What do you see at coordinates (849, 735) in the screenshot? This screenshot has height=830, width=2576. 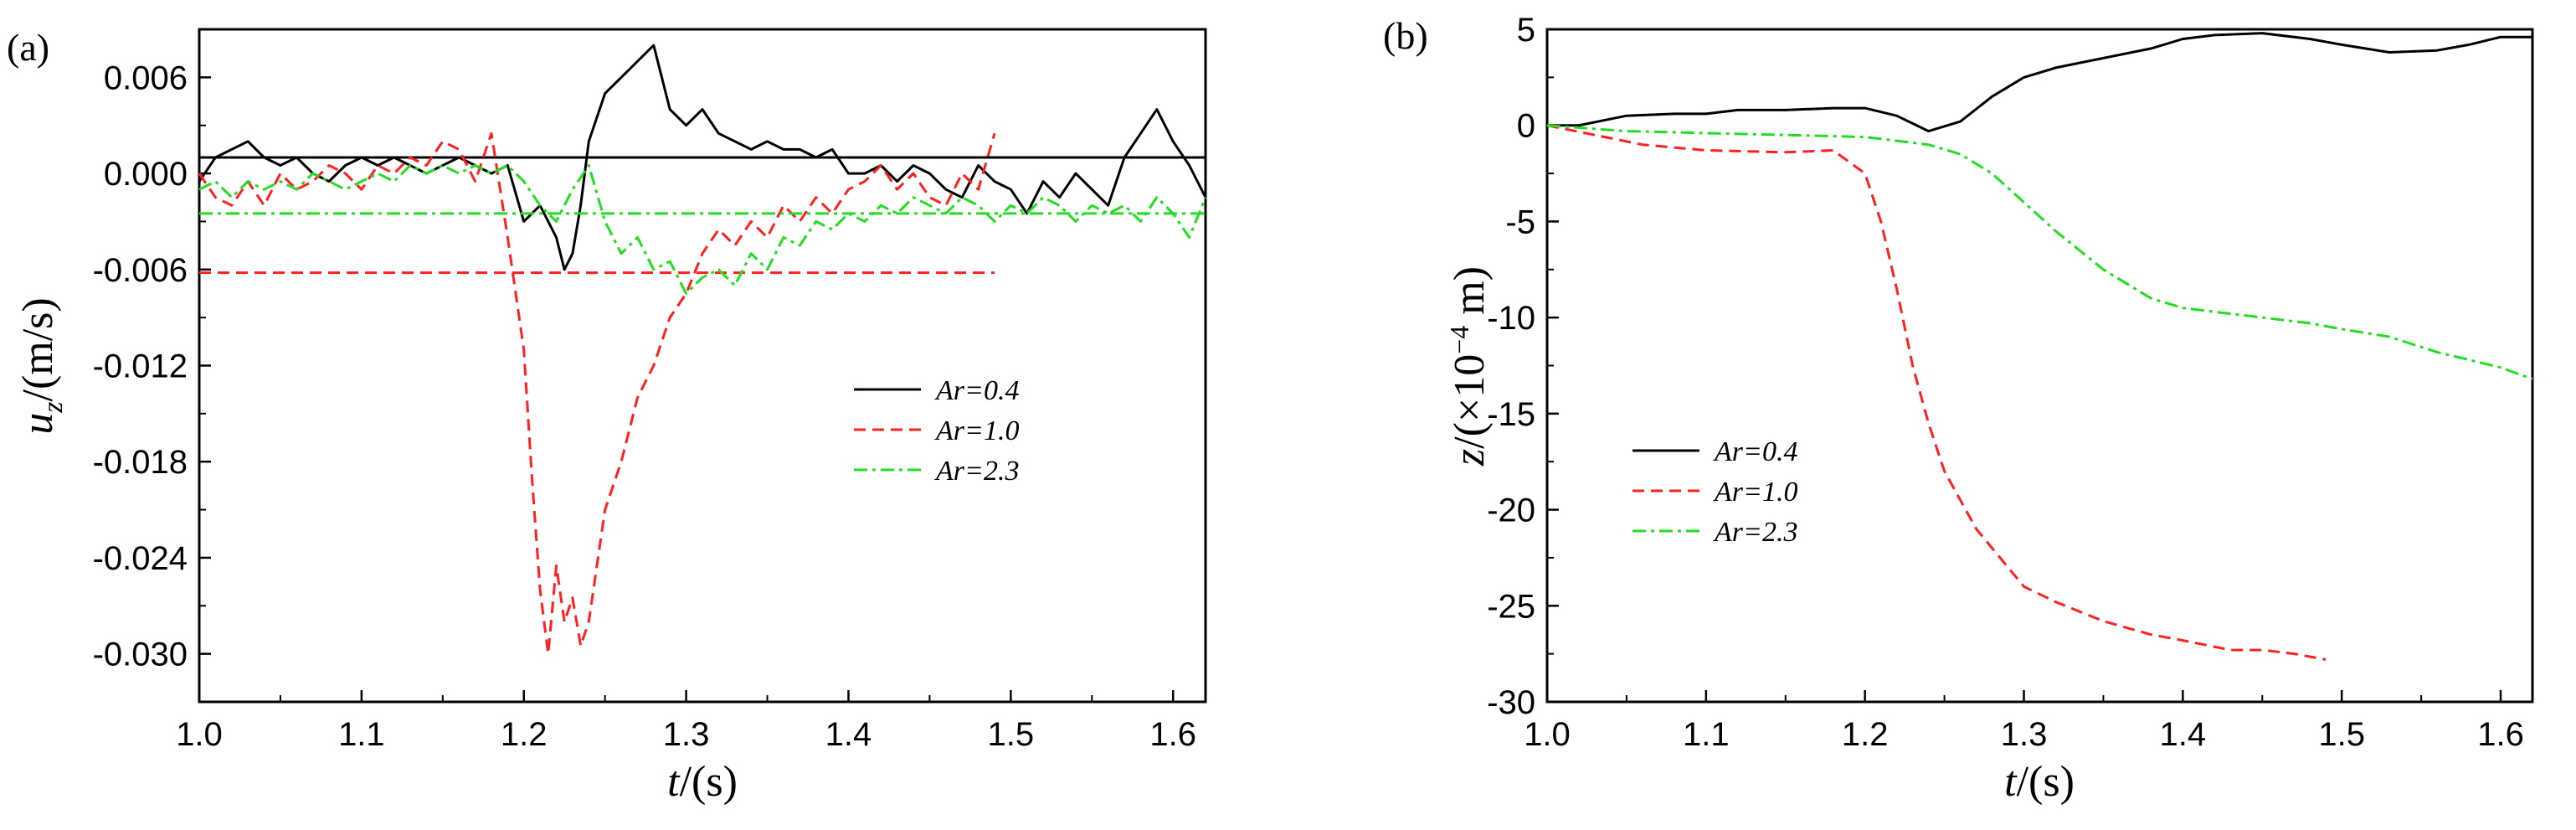 I see `panel-a-x-tick-label-4: 1.4` at bounding box center [849, 735].